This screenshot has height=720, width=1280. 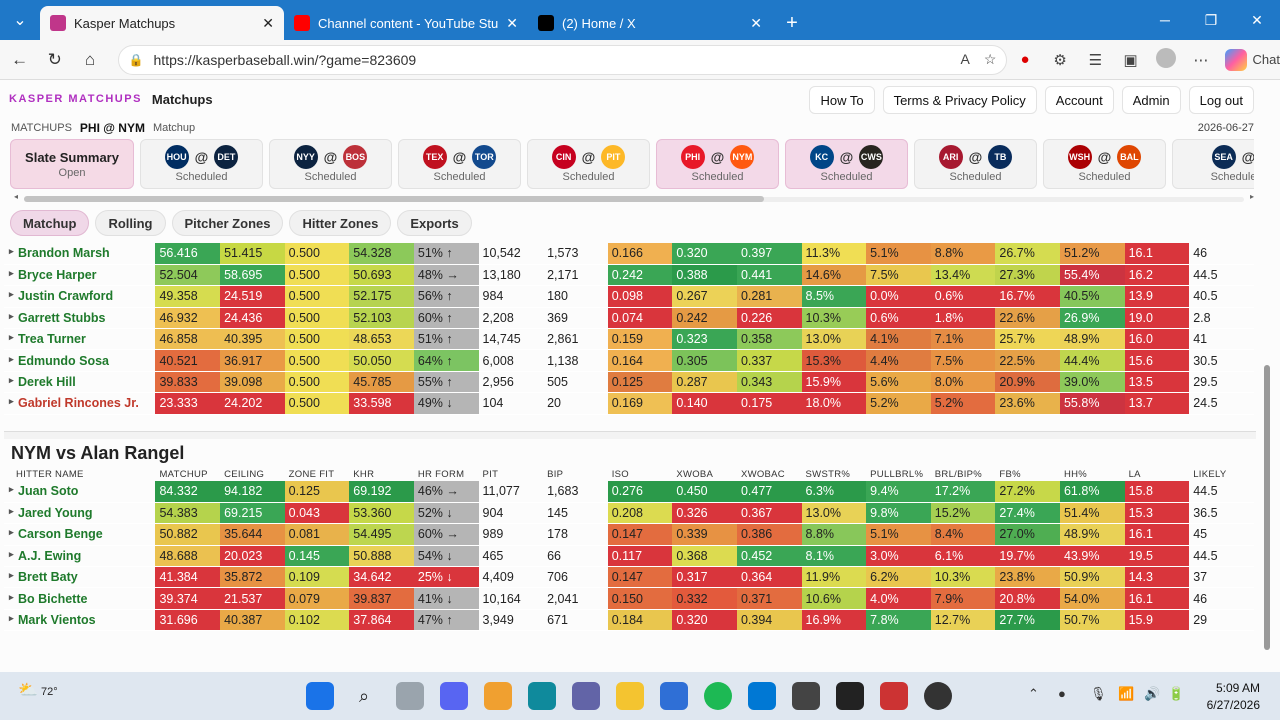 What do you see at coordinates (1095, 60) in the screenshot?
I see `favorites-icon: ☰` at bounding box center [1095, 60].